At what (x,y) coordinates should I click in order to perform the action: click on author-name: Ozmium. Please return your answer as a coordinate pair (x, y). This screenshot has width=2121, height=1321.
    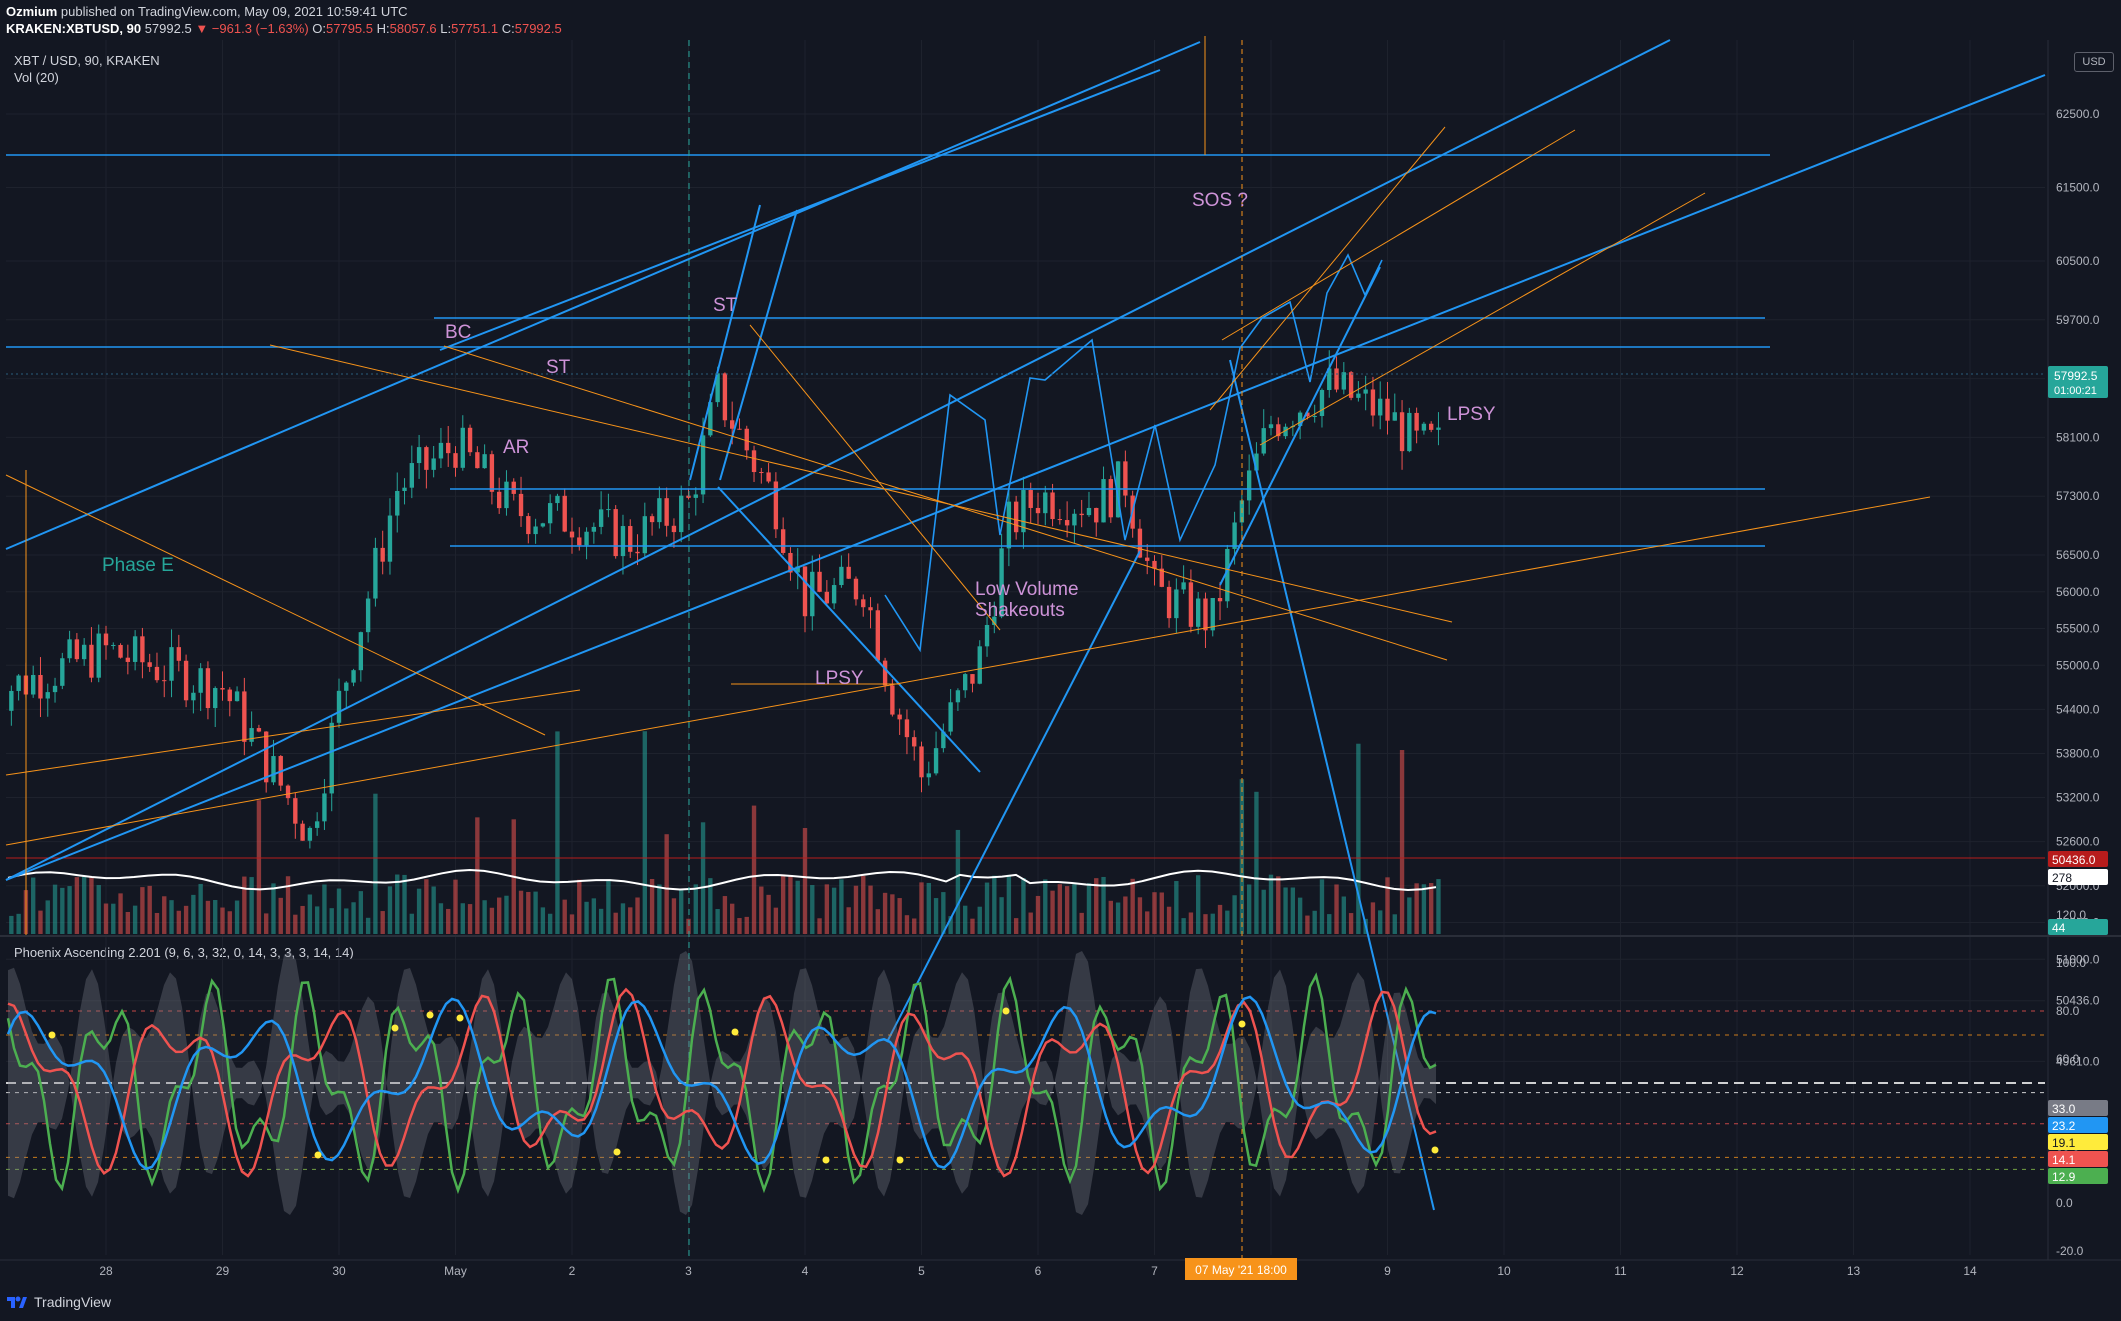
    Looking at the image, I should click on (32, 11).